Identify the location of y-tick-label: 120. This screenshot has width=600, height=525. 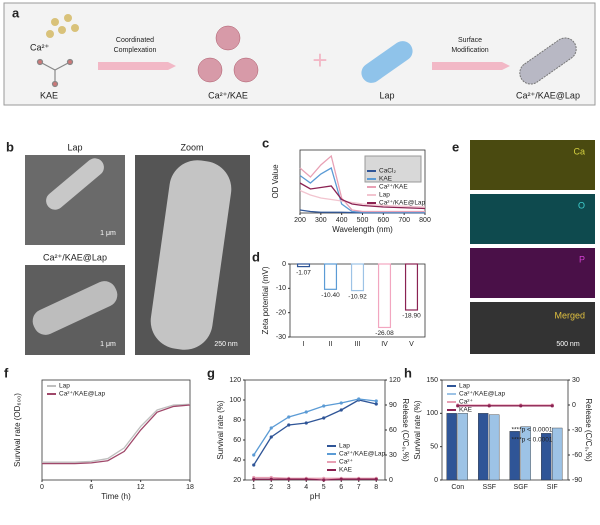
(235, 380).